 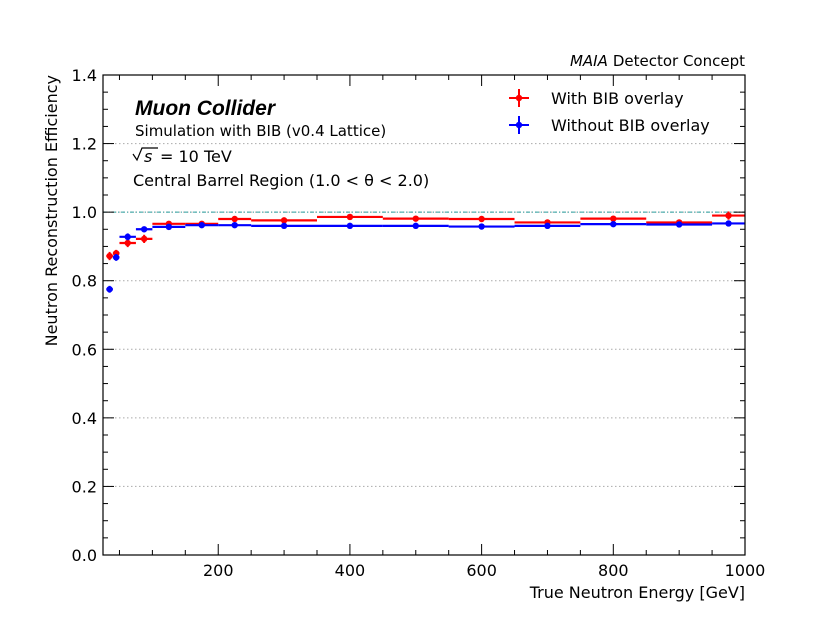 I want to click on y-tick-label: 1.2, so click(x=84, y=144).